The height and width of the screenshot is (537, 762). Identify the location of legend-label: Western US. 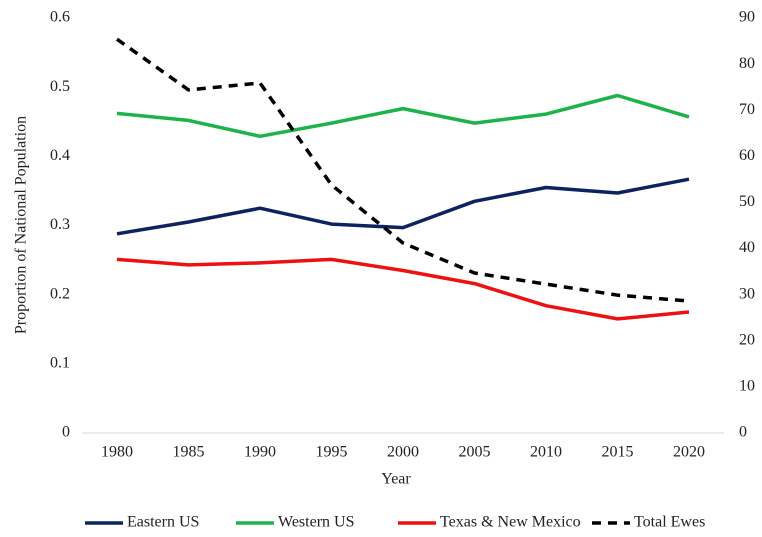
(316, 522).